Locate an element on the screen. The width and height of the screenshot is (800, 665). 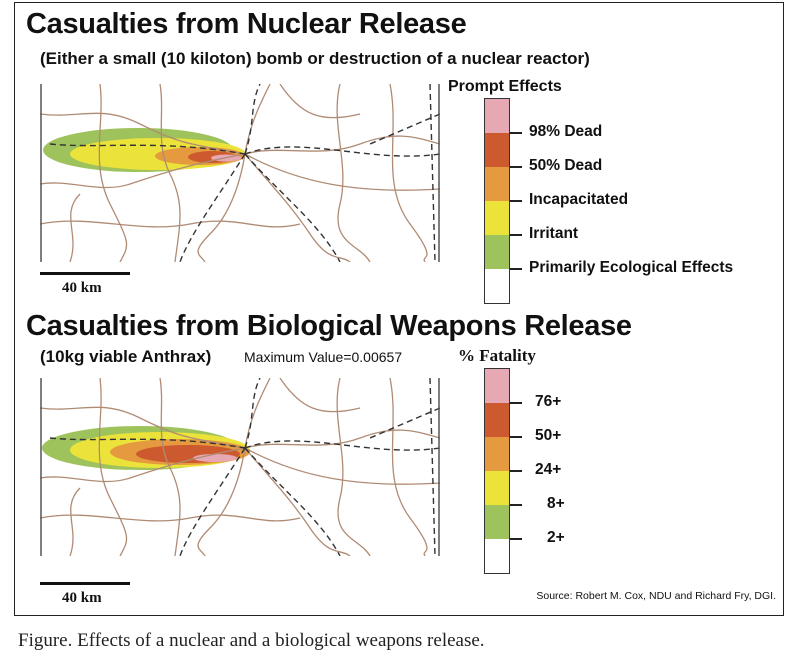
bio-road-network is located at coordinates (240, 467).